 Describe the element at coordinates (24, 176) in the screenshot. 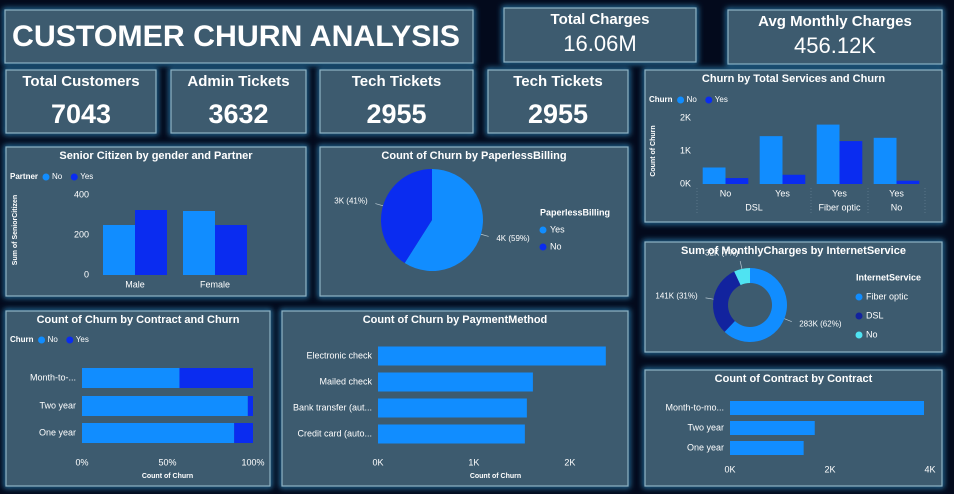

I see `legend-title: Partner` at that location.